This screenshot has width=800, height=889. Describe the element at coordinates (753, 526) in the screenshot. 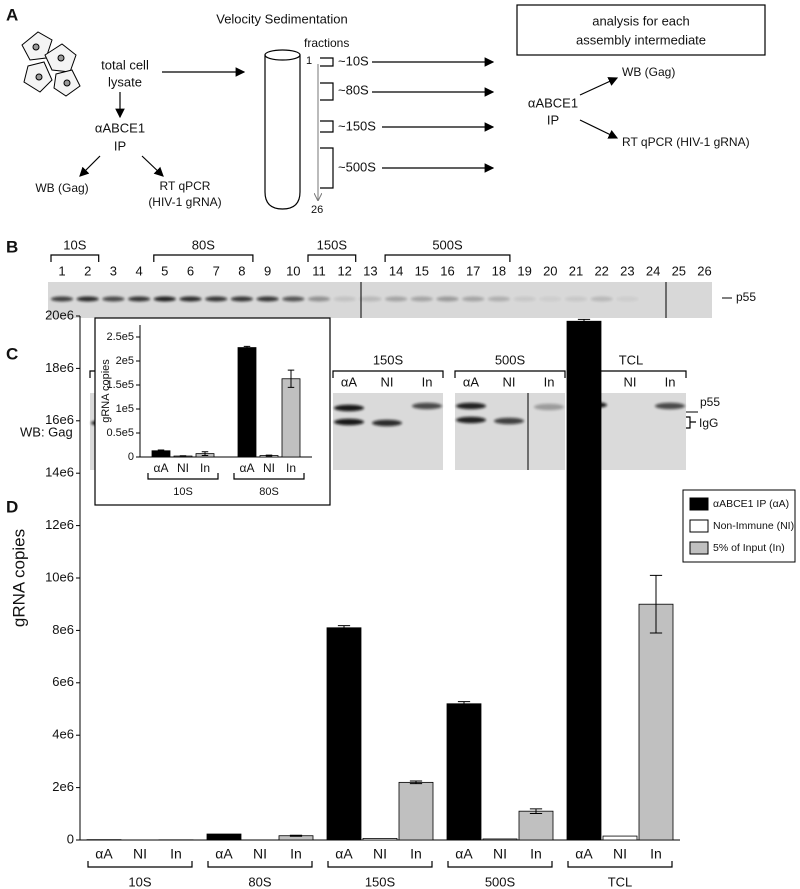

I see `legend-label: Non-Immune (NI)` at that location.